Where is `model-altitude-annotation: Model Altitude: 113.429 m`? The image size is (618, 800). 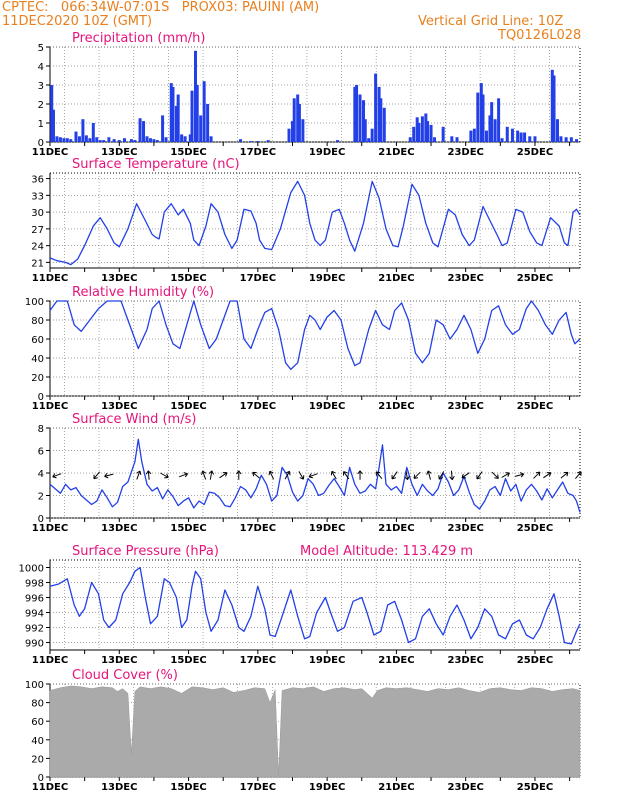
model-altitude-annotation: Model Altitude: 113.429 m is located at coordinates (386, 551).